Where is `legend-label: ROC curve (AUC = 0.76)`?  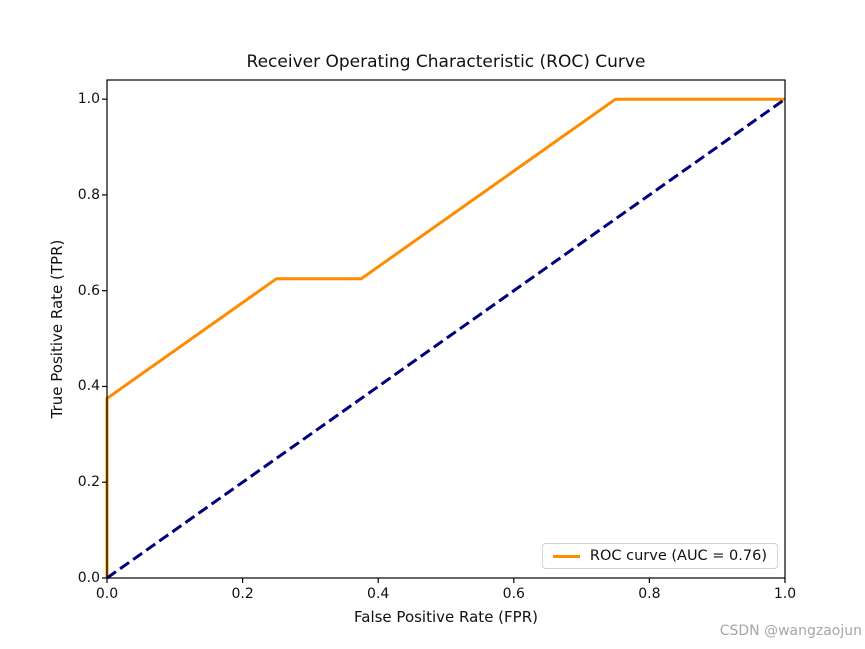
legend-label: ROC curve (AUC = 0.76) is located at coordinates (678, 556).